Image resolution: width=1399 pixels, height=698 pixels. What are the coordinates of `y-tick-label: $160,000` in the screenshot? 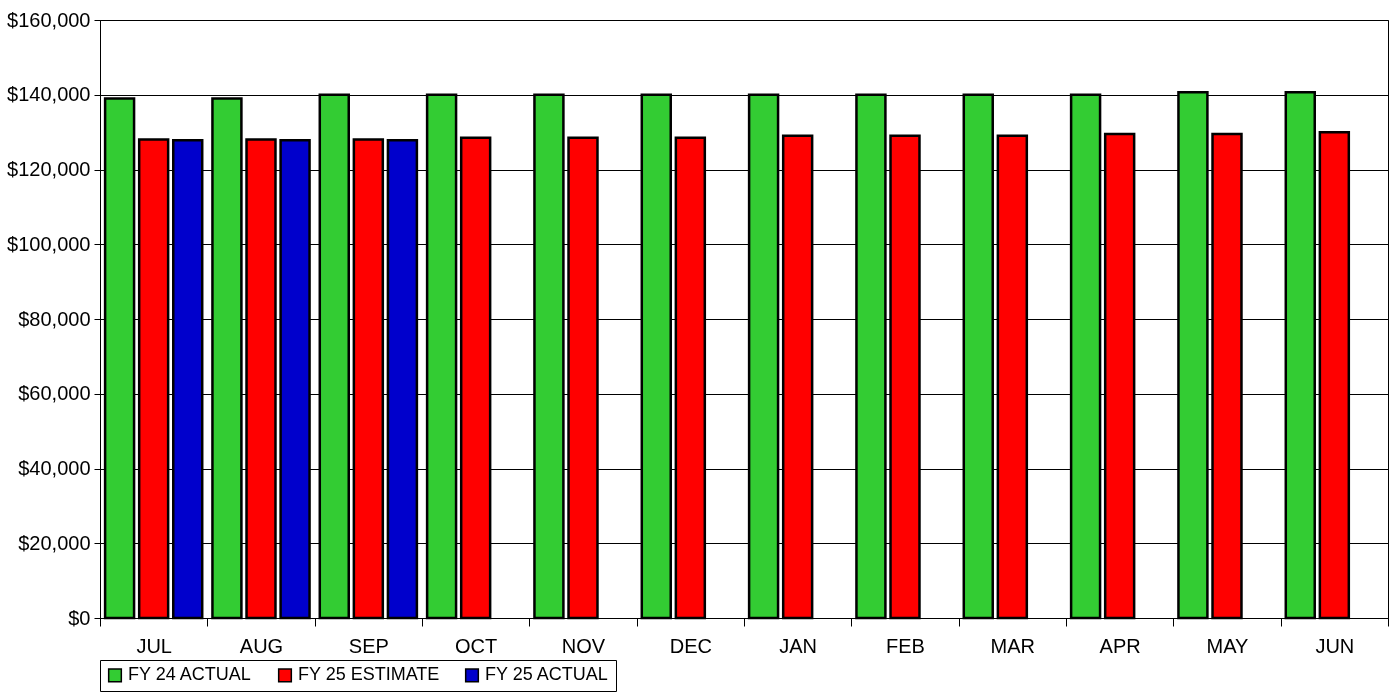 It's located at (49, 19).